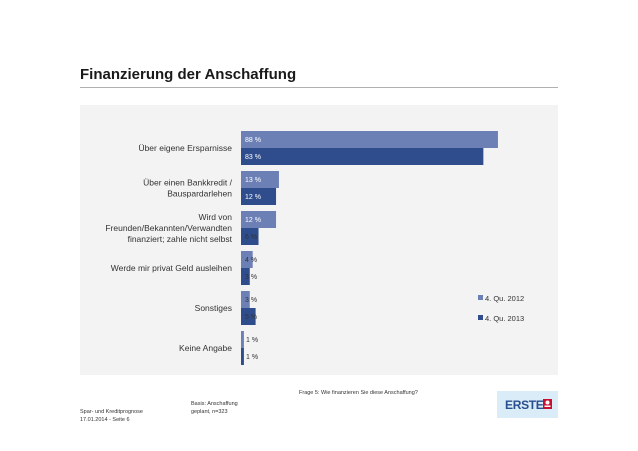  I want to click on title-divider, so click(319, 87).